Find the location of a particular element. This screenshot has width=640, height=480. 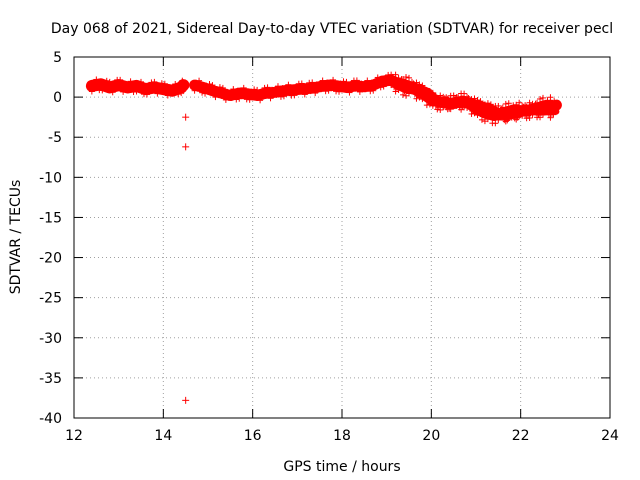

y-tick-label: -25 is located at coordinates (50, 299).